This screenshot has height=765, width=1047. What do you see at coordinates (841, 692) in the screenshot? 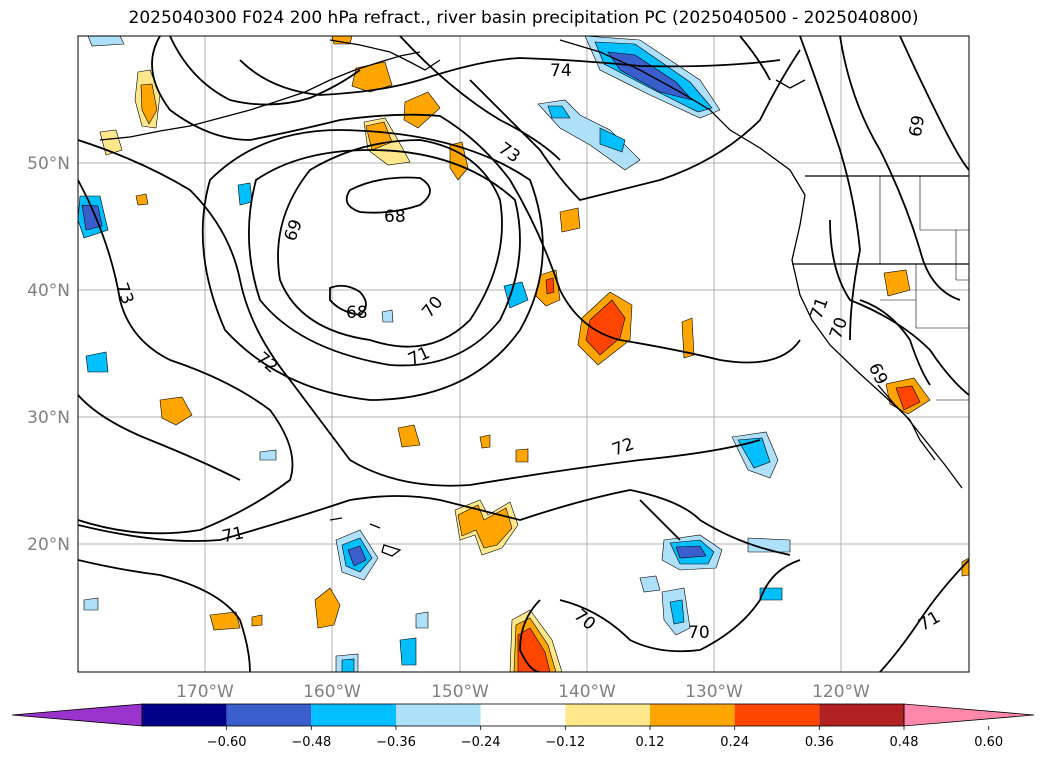
I see `lon-label-120w: 120°W` at bounding box center [841, 692].